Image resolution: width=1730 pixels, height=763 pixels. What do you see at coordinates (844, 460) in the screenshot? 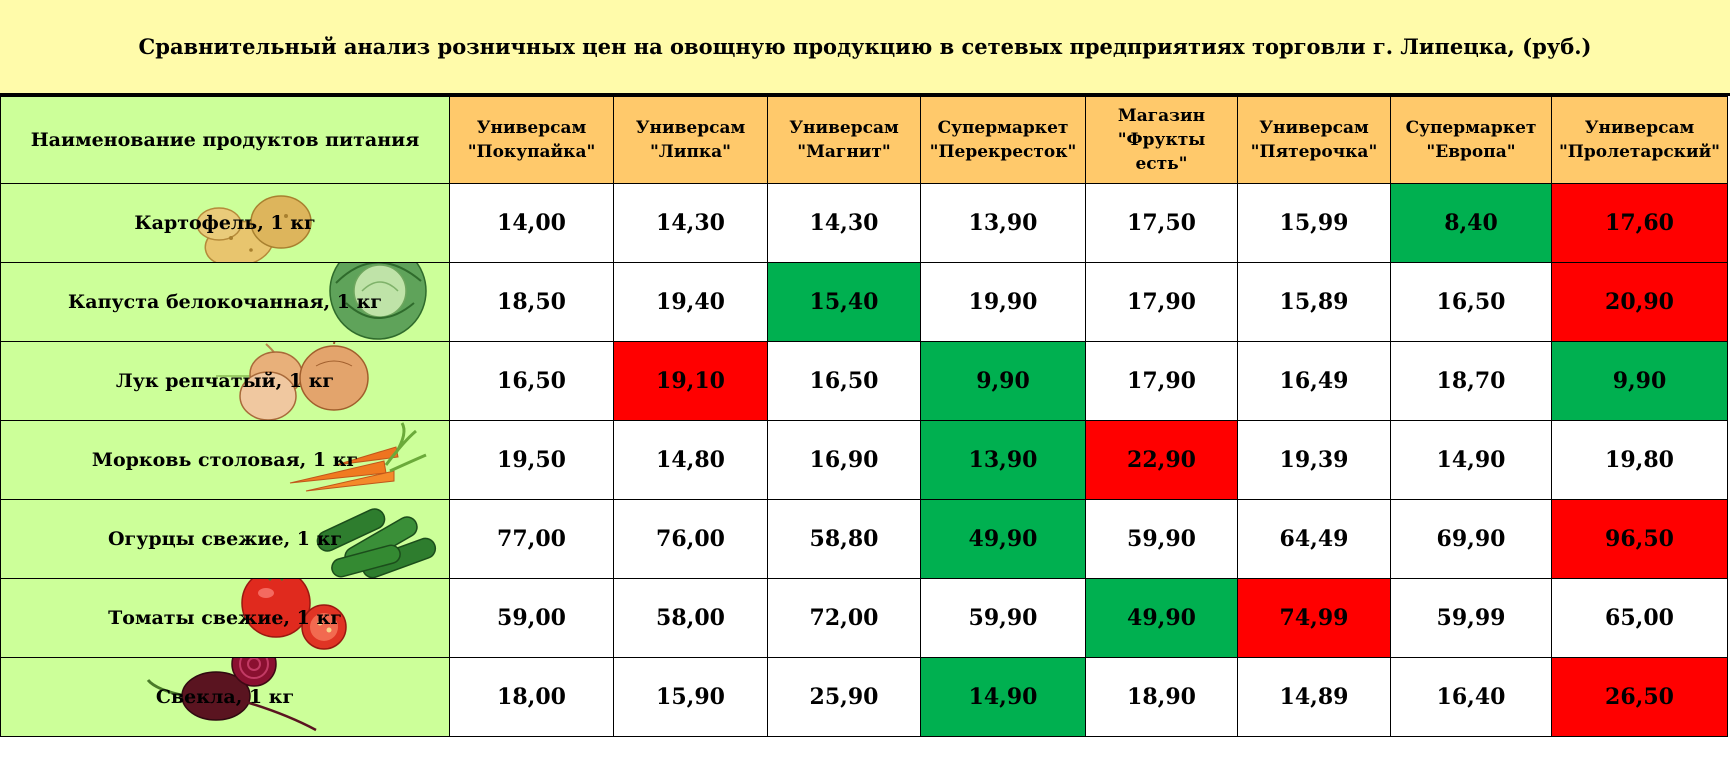
I see `price-cell: 16,90` at bounding box center [844, 460].